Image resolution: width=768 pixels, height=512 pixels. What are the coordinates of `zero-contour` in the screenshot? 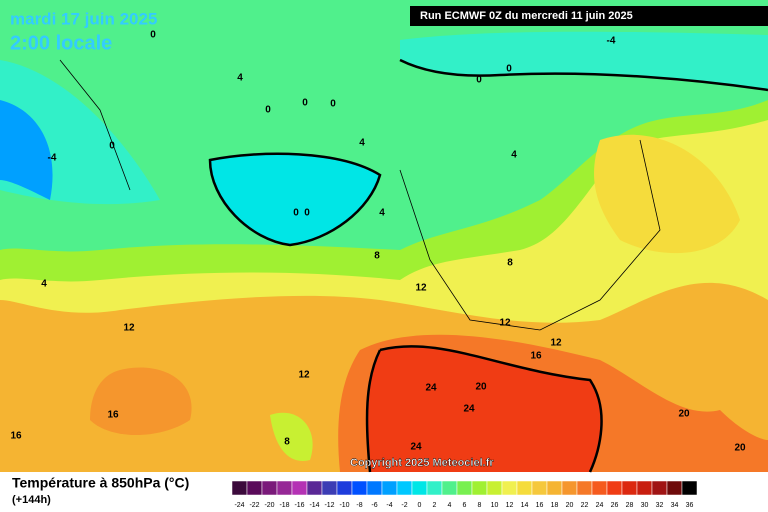 It's located at (295, 199).